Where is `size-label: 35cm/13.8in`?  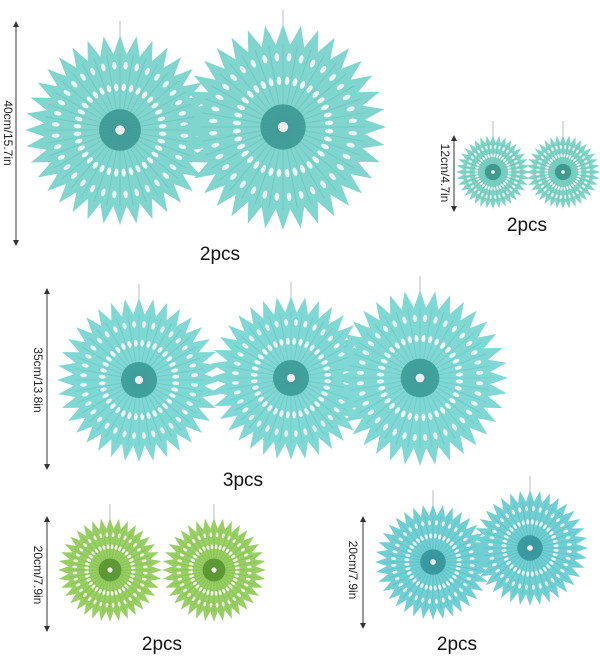
size-label: 35cm/13.8in is located at coordinates (38, 379).